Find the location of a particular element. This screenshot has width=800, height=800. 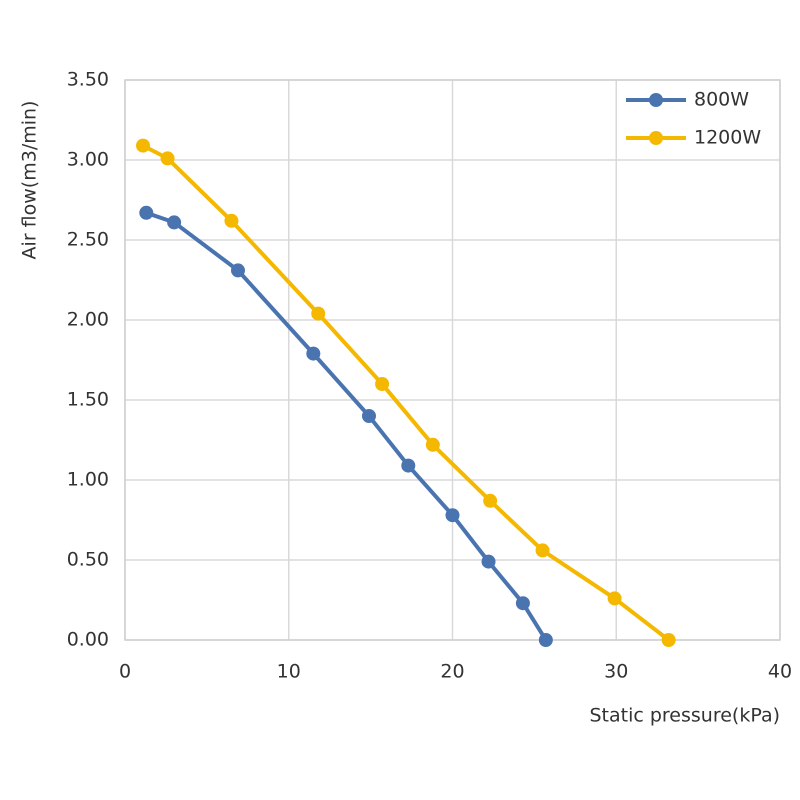

x-axis-label: Static pressure(kPa) is located at coordinates (684, 716).